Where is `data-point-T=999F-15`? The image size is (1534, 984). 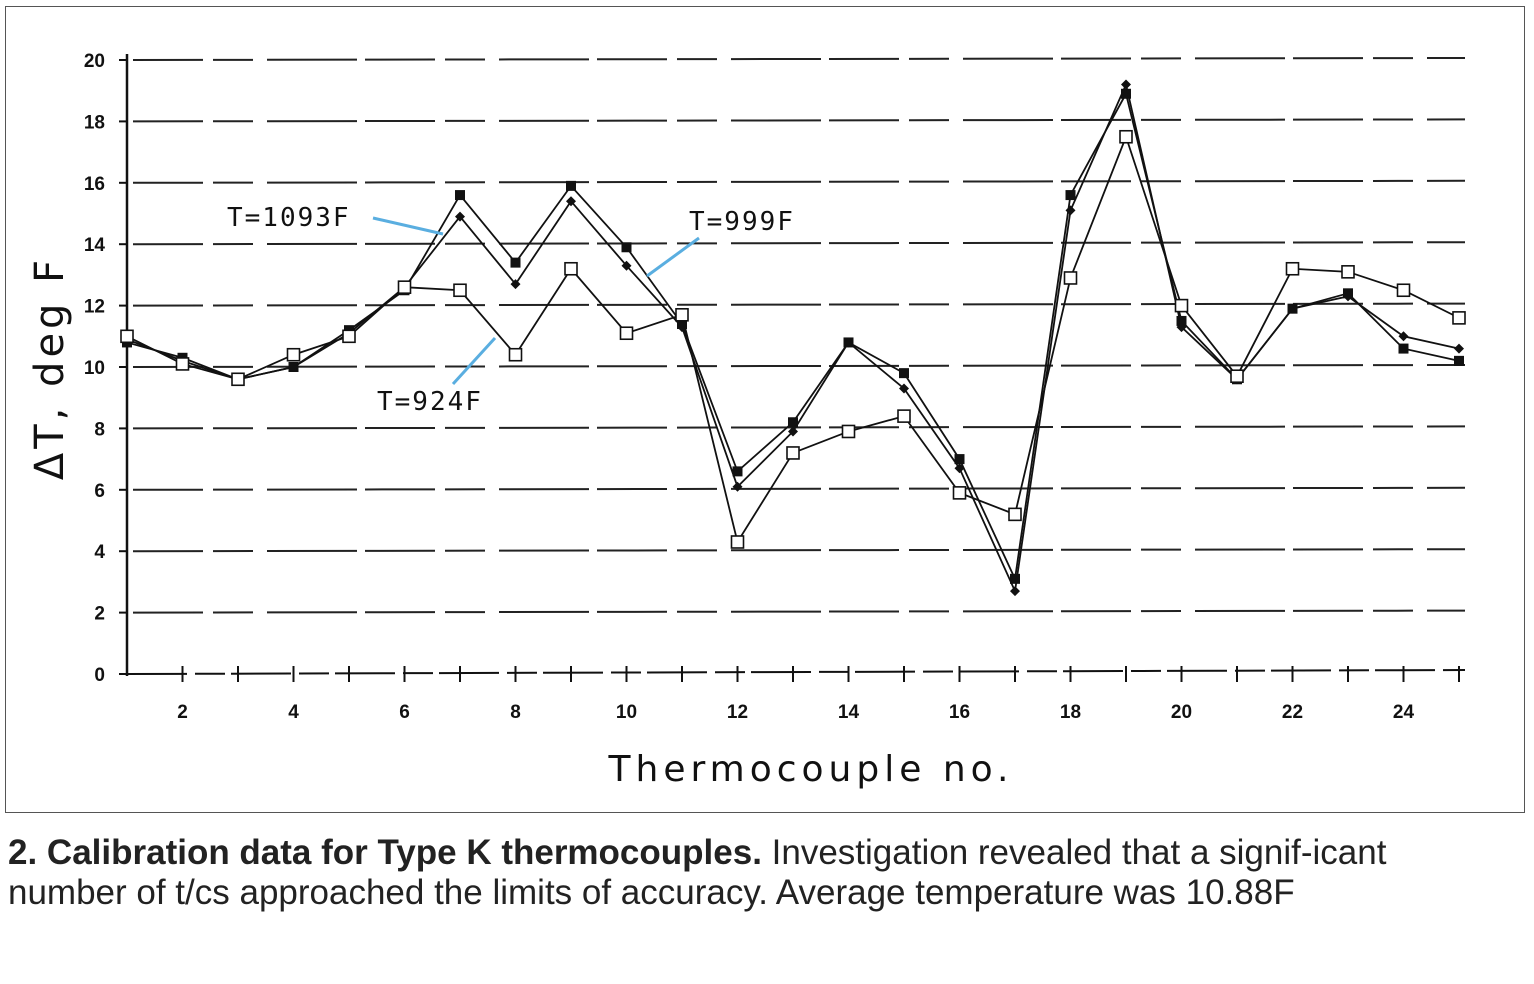 data-point-T=999F-15 is located at coordinates (904, 388).